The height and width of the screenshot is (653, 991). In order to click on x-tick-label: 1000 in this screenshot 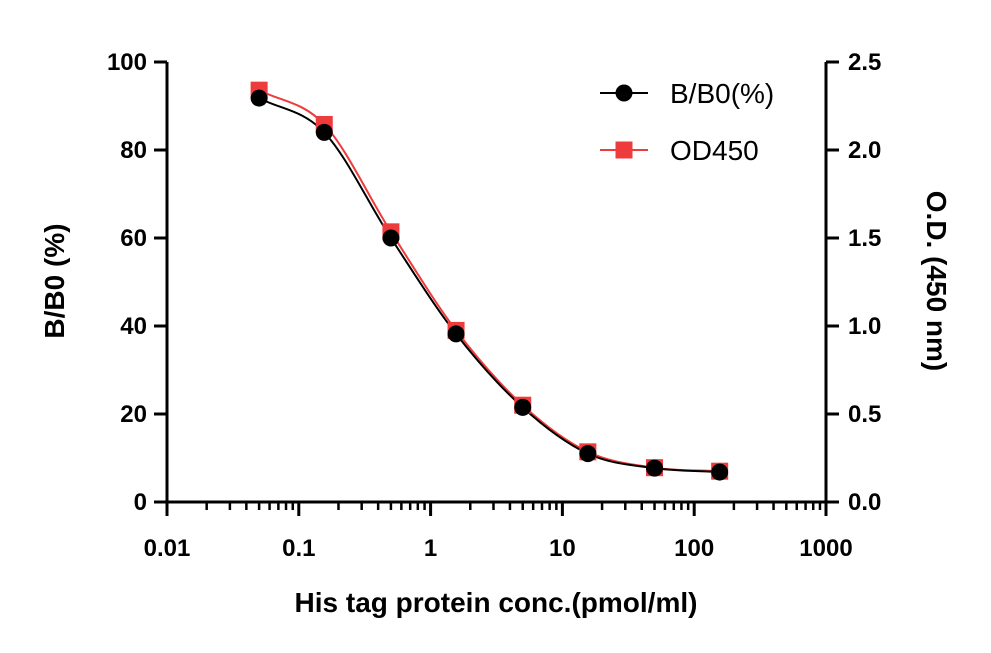, I will do `click(825, 548)`.